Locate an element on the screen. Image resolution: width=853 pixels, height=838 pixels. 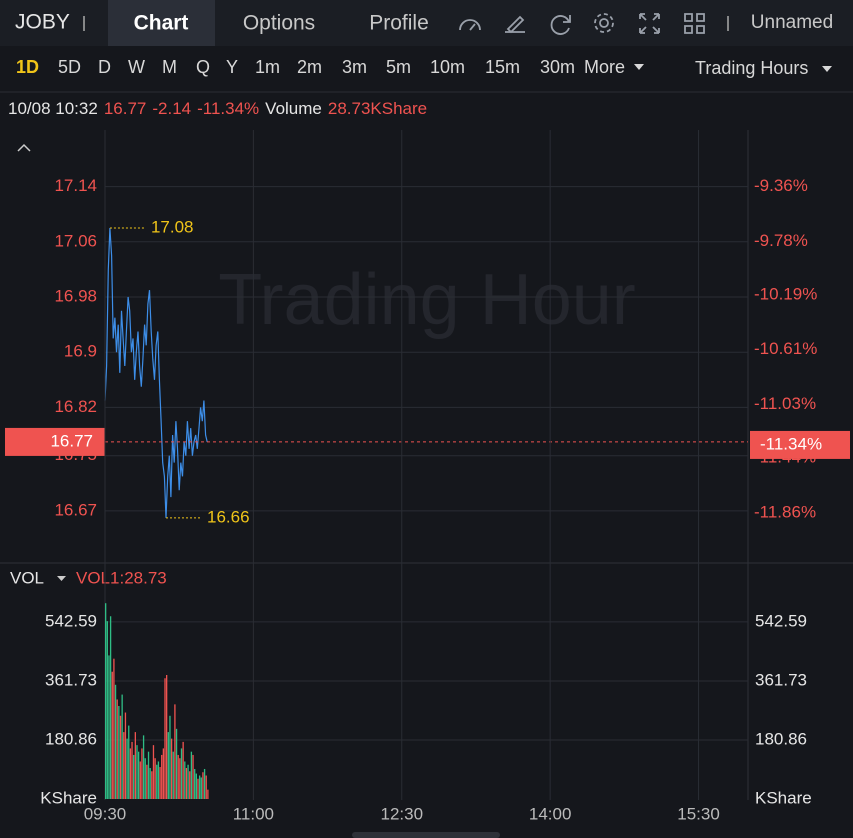
interval: W is located at coordinates (136, 67).